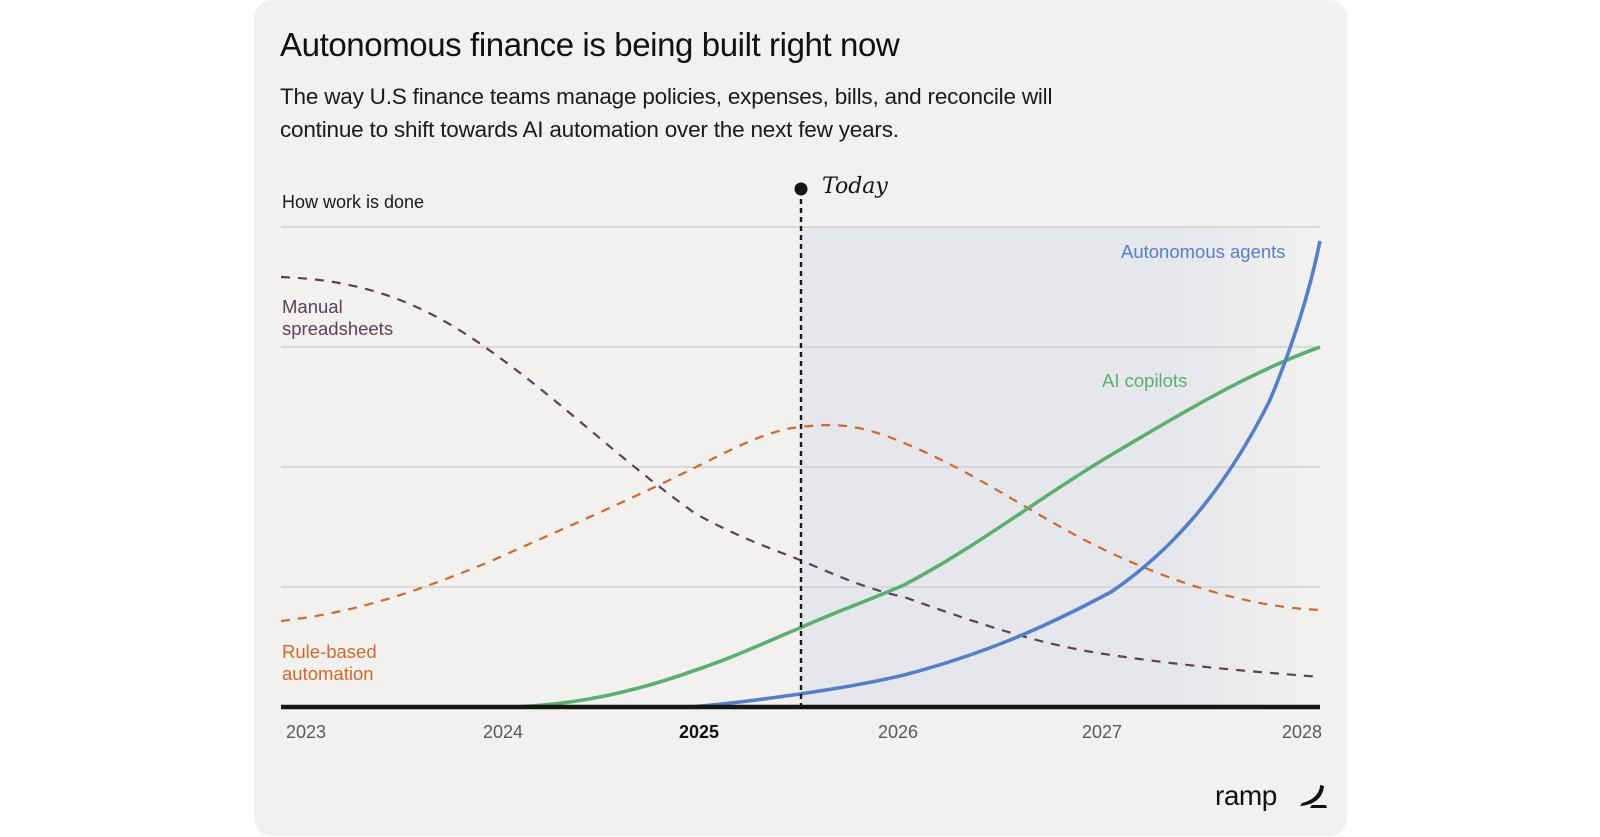 The image size is (1600, 837). I want to click on x-tick-2028: 2028, so click(1302, 732).